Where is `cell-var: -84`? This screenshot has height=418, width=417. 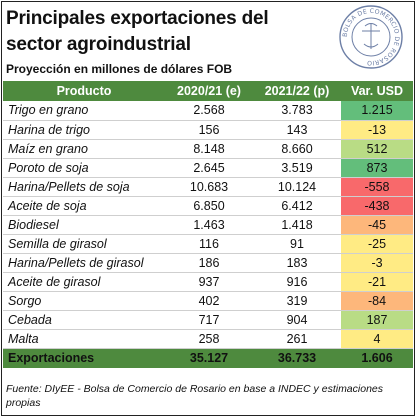 cell-var: -84 is located at coordinates (377, 301).